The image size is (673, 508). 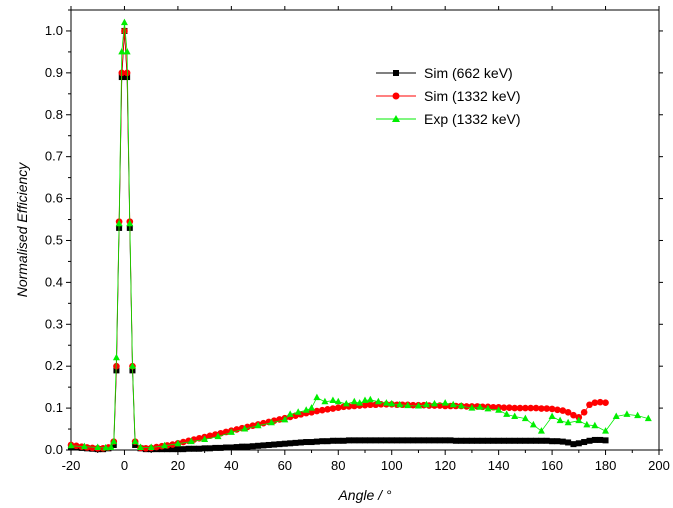 I want to click on y-tick-label: 0.5, so click(x=54, y=239).